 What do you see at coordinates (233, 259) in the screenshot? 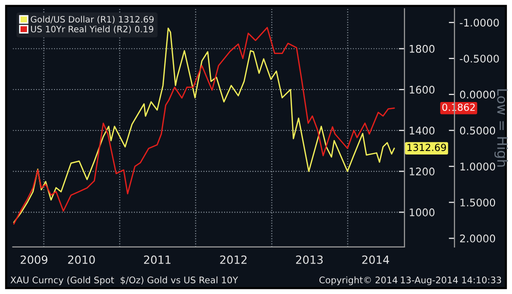
I see `x-tick-label: 2012` at bounding box center [233, 259].